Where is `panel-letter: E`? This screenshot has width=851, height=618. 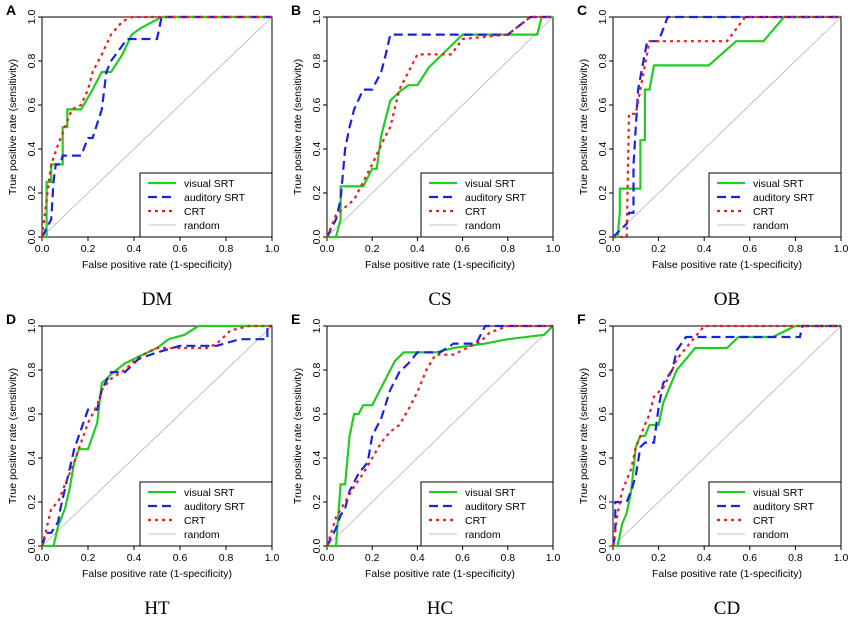 panel-letter: E is located at coordinates (295, 319).